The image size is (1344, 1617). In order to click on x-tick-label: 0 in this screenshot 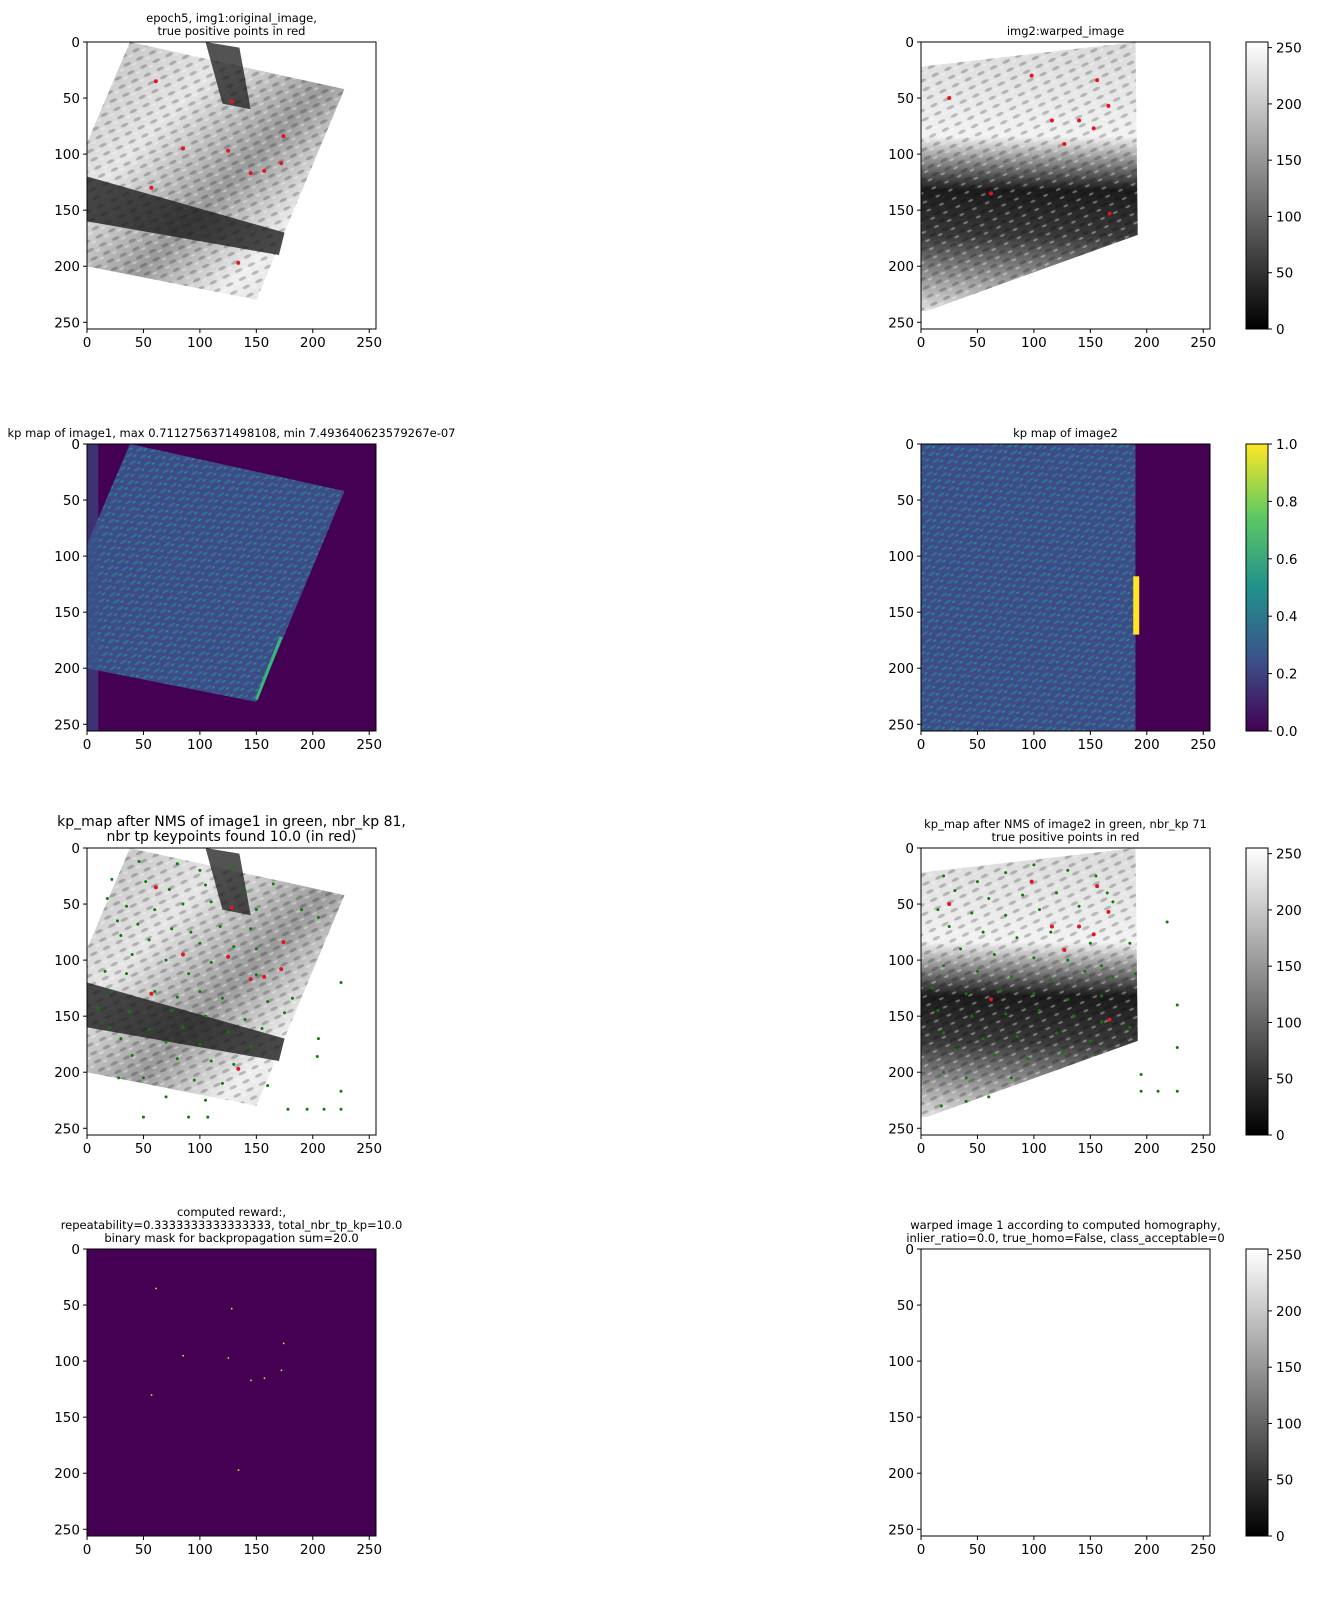, I will do `click(921, 1550)`.